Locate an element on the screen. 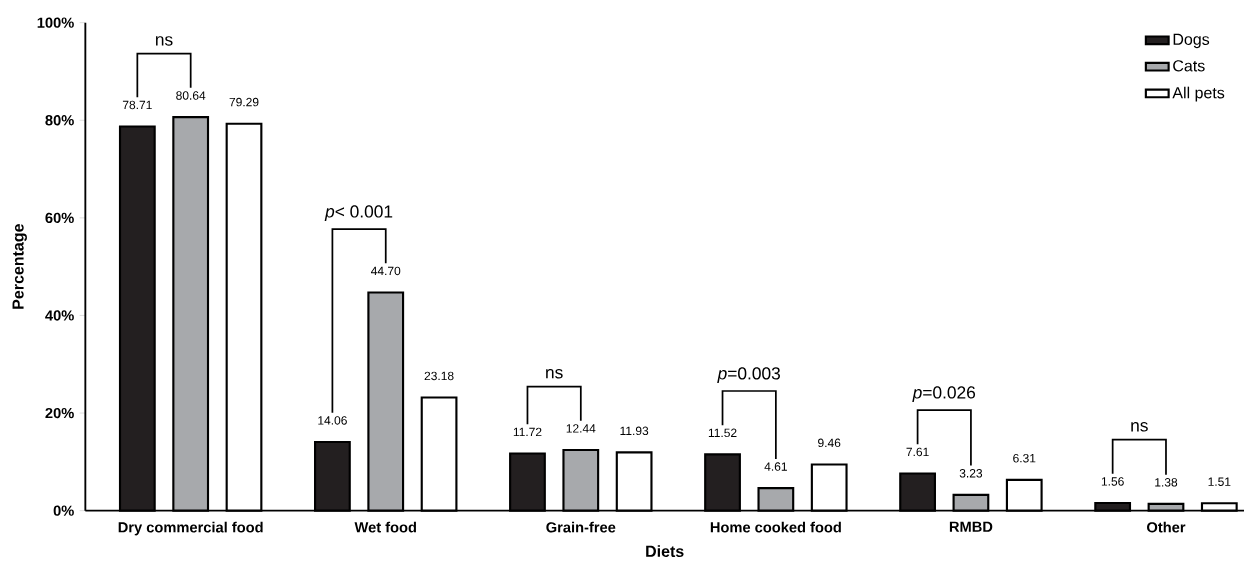 The width and height of the screenshot is (1256, 575). x-tick-label: Other is located at coordinates (1166, 527).